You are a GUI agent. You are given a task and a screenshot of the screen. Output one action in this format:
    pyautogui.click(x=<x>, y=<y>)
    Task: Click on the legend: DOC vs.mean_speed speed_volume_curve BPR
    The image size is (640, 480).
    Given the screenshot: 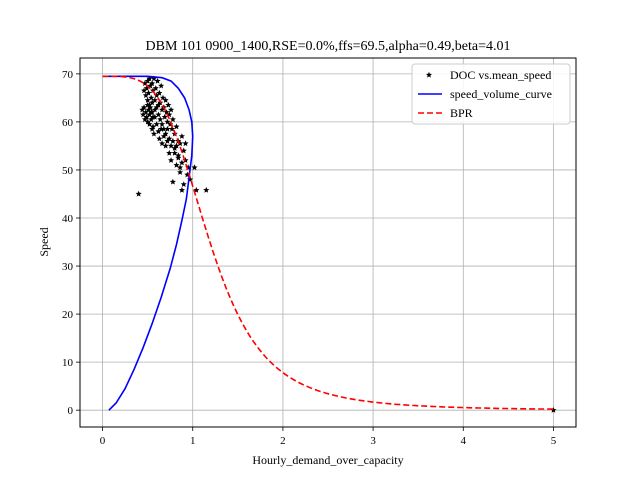 What is the action you would take?
    pyautogui.click(x=491, y=94)
    